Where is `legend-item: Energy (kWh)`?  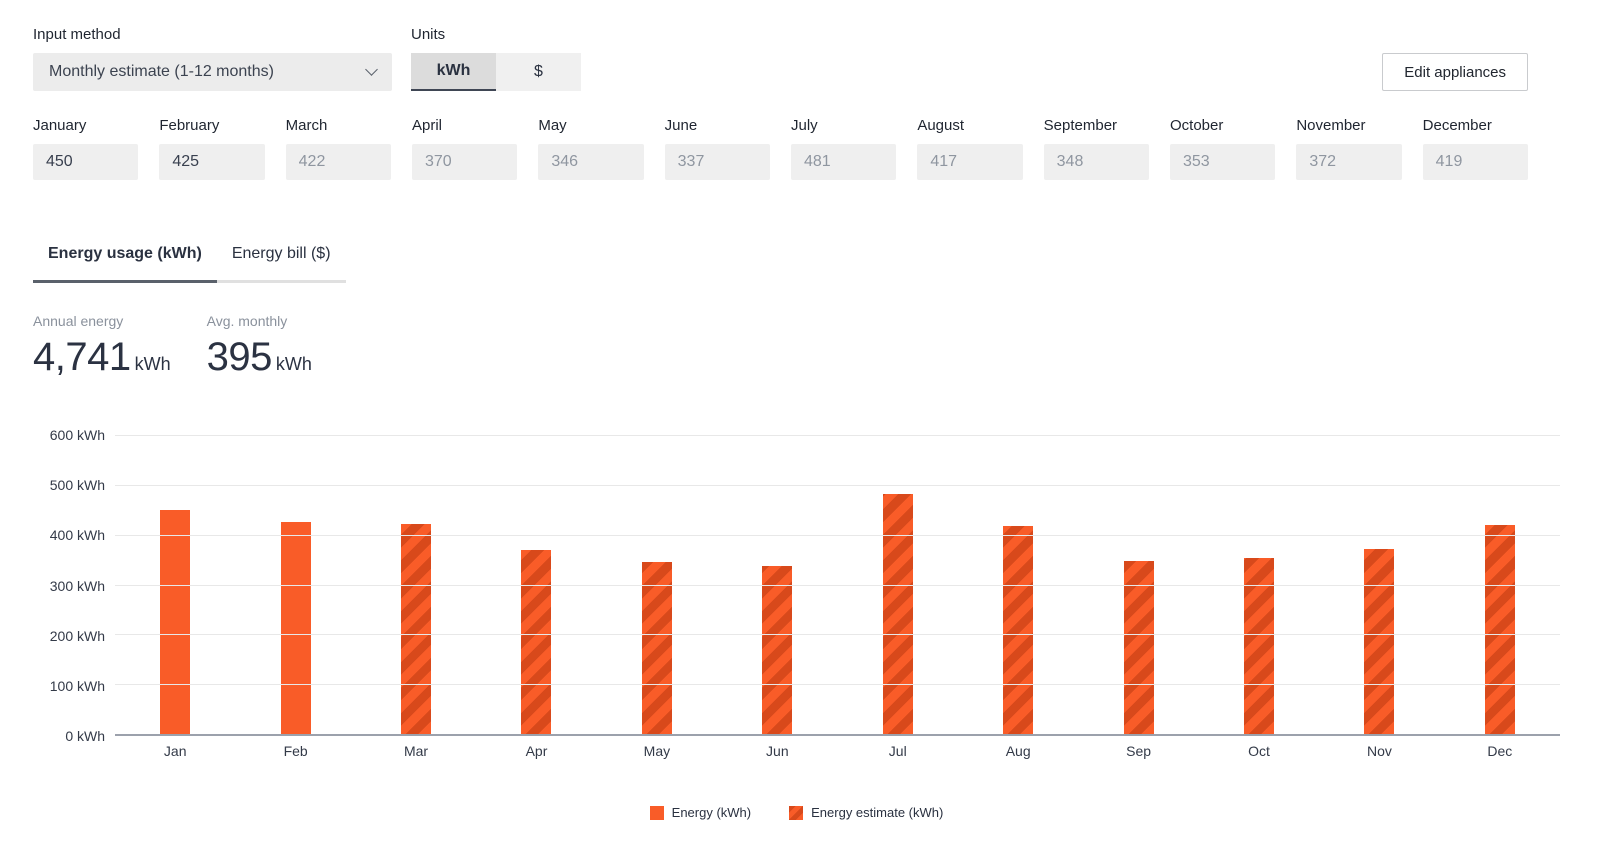 legend-item: Energy (kWh) is located at coordinates (700, 812).